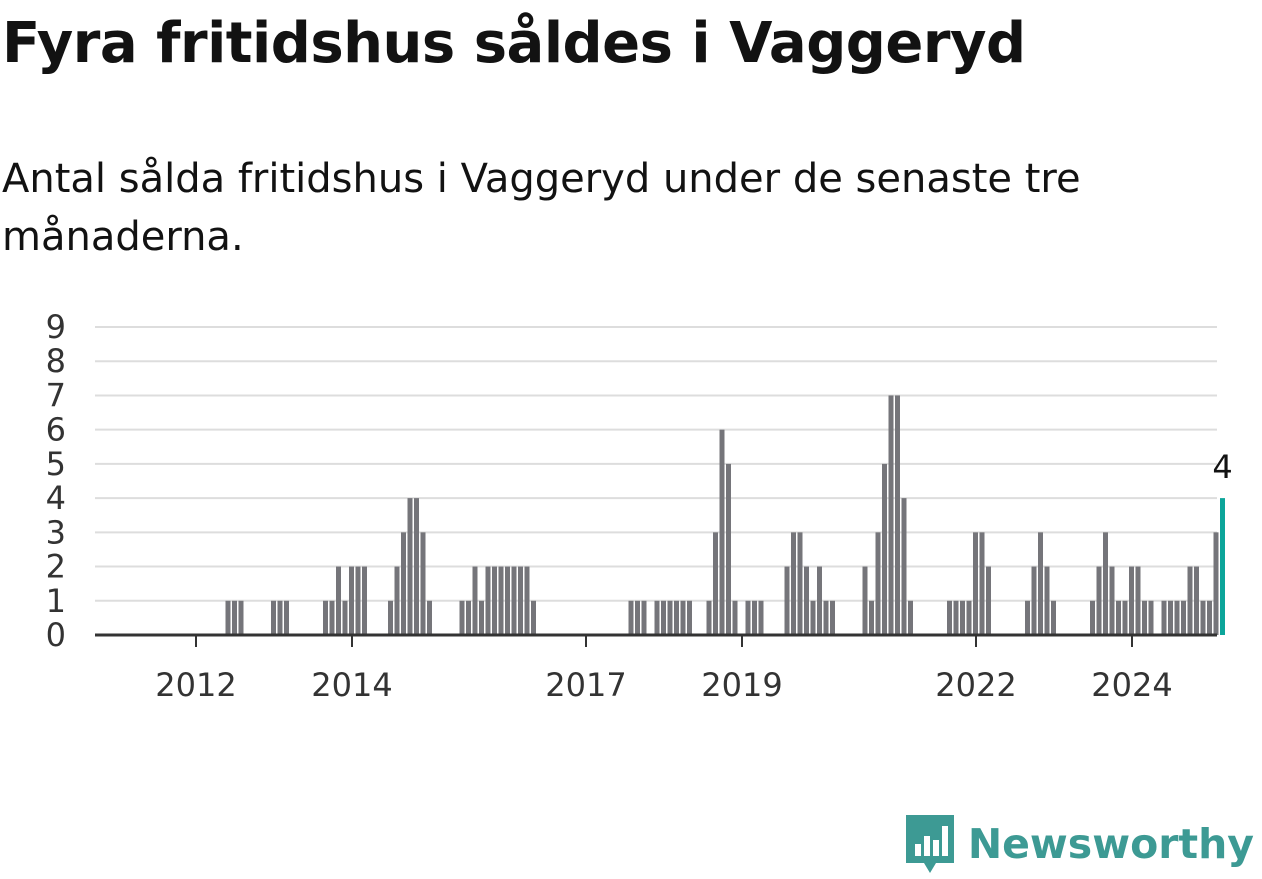 The width and height of the screenshot is (1262, 879). What do you see at coordinates (351, 685) in the screenshot?
I see `x-tick-label: 2014` at bounding box center [351, 685].